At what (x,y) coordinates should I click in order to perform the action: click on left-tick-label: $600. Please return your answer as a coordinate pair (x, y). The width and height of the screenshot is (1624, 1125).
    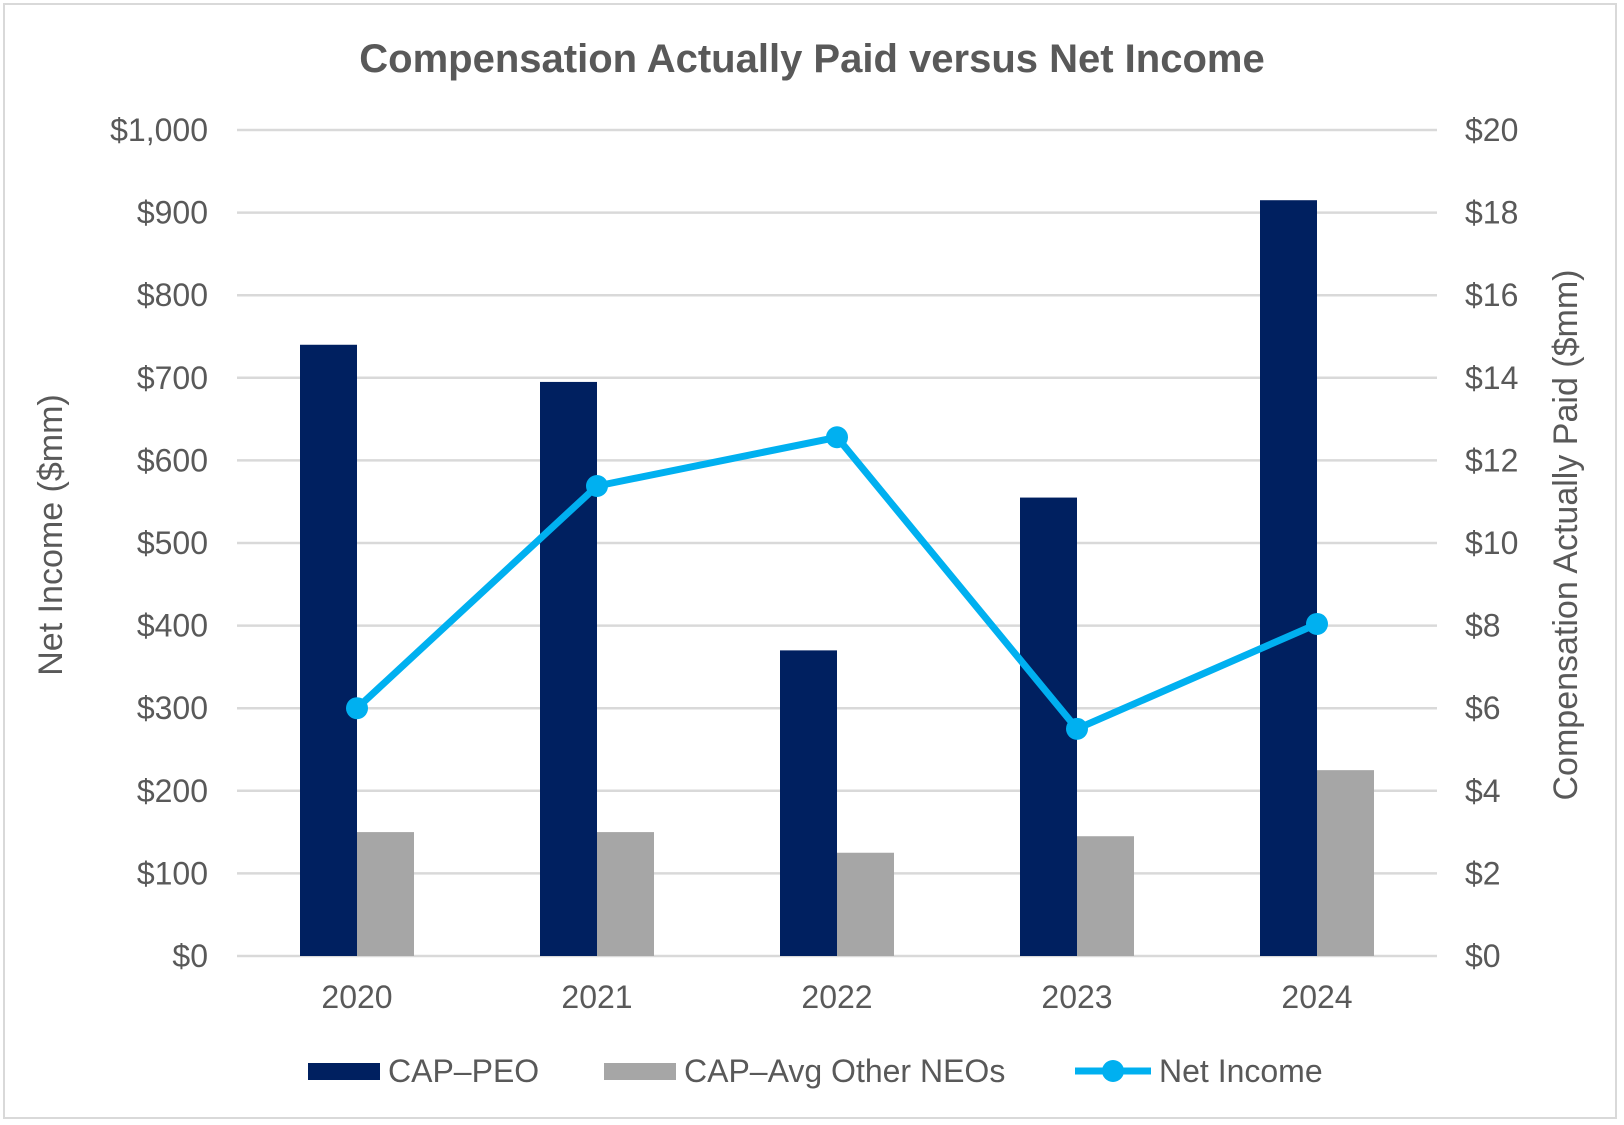
    Looking at the image, I should click on (172, 460).